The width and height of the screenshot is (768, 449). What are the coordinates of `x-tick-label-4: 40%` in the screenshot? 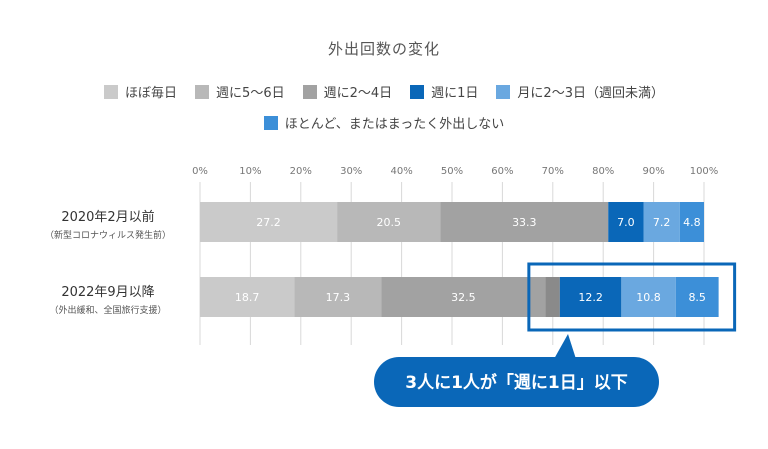 It's located at (401, 171).